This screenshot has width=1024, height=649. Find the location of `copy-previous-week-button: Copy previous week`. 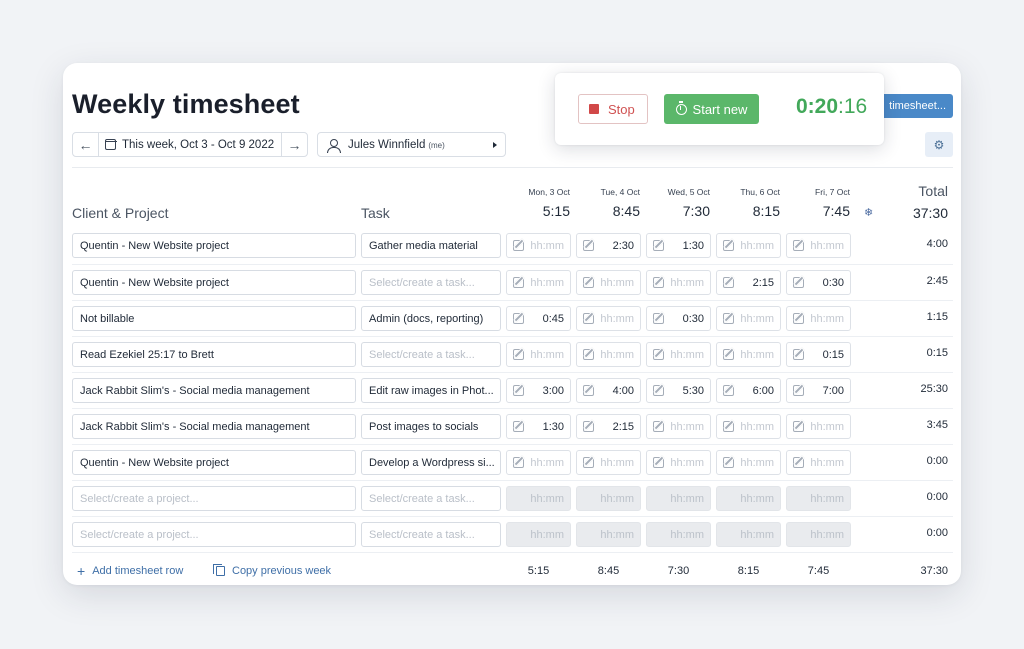

copy-previous-week-button: Copy previous week is located at coordinates (272, 570).